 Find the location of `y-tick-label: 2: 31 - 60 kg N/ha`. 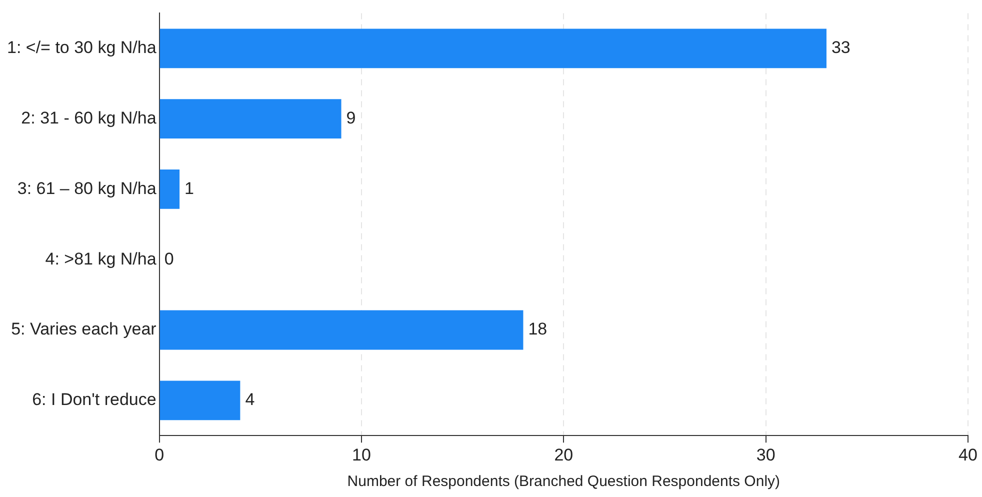

y-tick-label: 2: 31 - 60 kg N/ha is located at coordinates (89, 118).